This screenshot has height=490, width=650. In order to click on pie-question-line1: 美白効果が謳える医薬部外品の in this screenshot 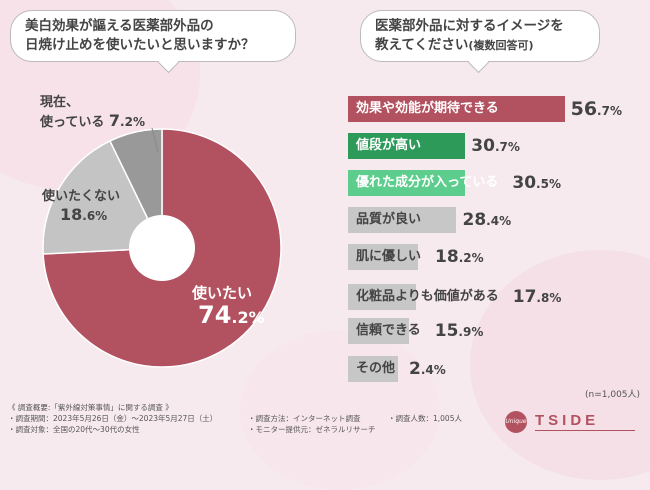, I will do `click(119, 26)`.